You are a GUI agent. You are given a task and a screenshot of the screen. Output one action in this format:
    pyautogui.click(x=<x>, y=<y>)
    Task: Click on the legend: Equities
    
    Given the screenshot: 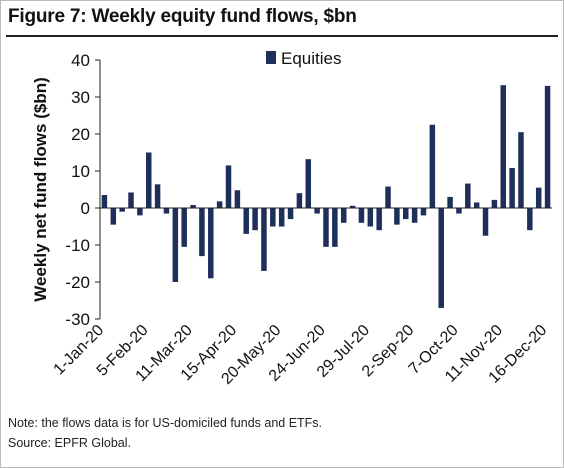 What is the action you would take?
    pyautogui.click(x=303, y=58)
    